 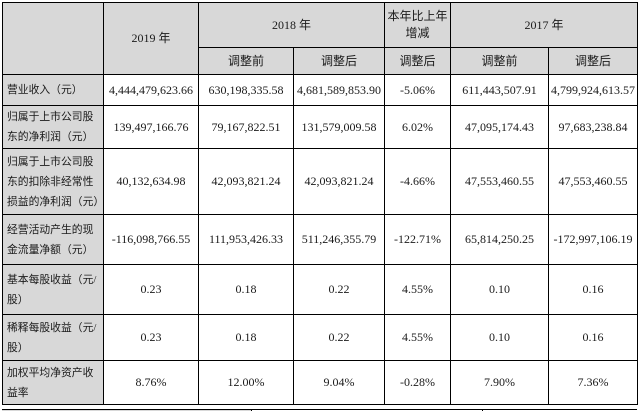 I want to click on cell-2017-before: 611,443,507.91, so click(x=500, y=90).